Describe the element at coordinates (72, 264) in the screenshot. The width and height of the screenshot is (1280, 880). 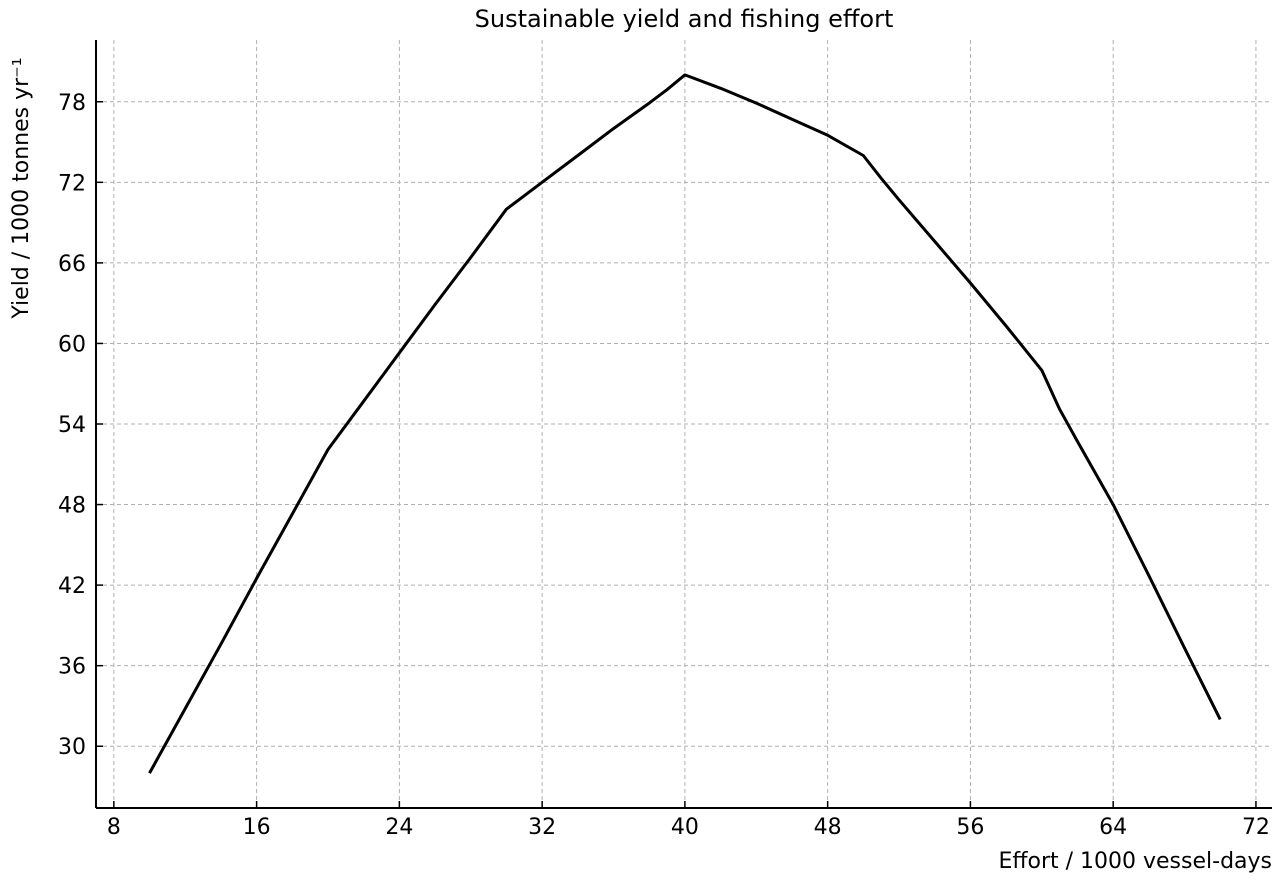
I see `y-tick-label: 66` at that location.